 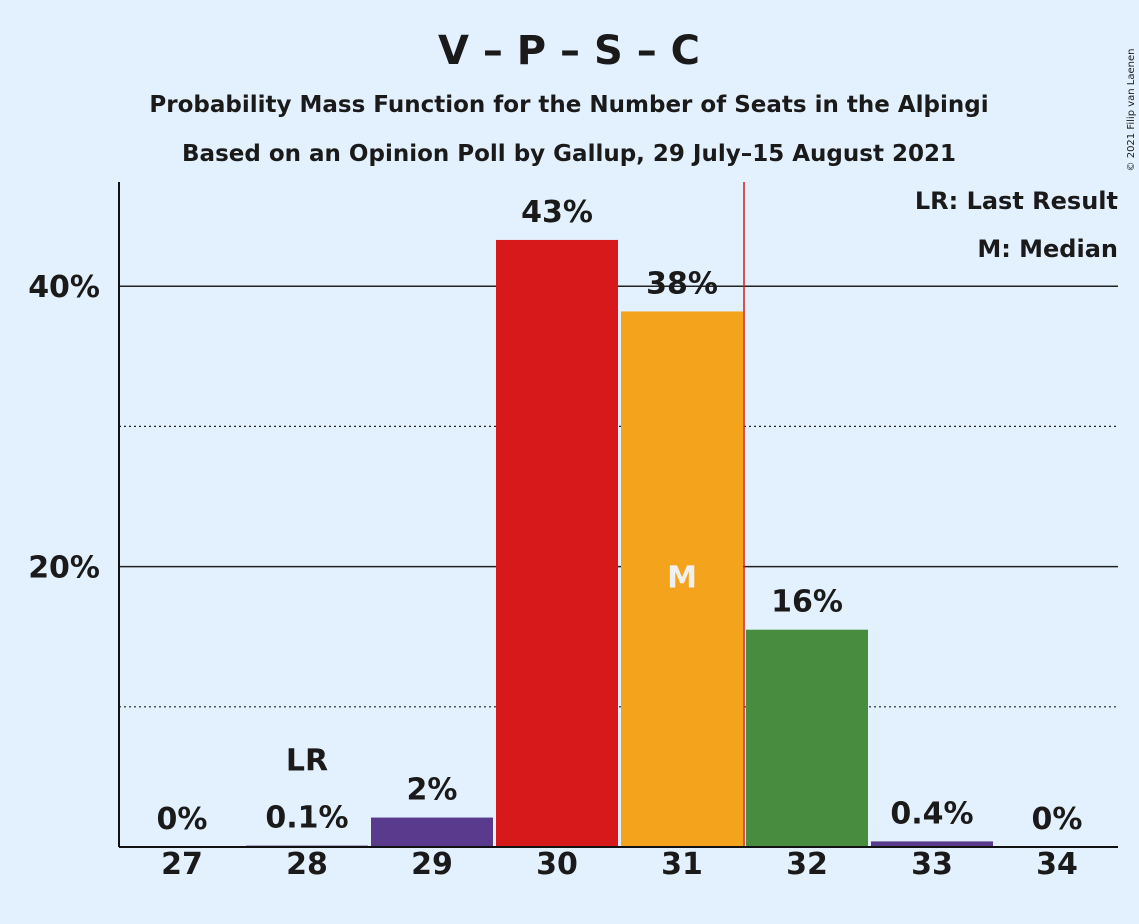 I want to click on legend-last-result: LR: Last Result, so click(x=1016, y=201).